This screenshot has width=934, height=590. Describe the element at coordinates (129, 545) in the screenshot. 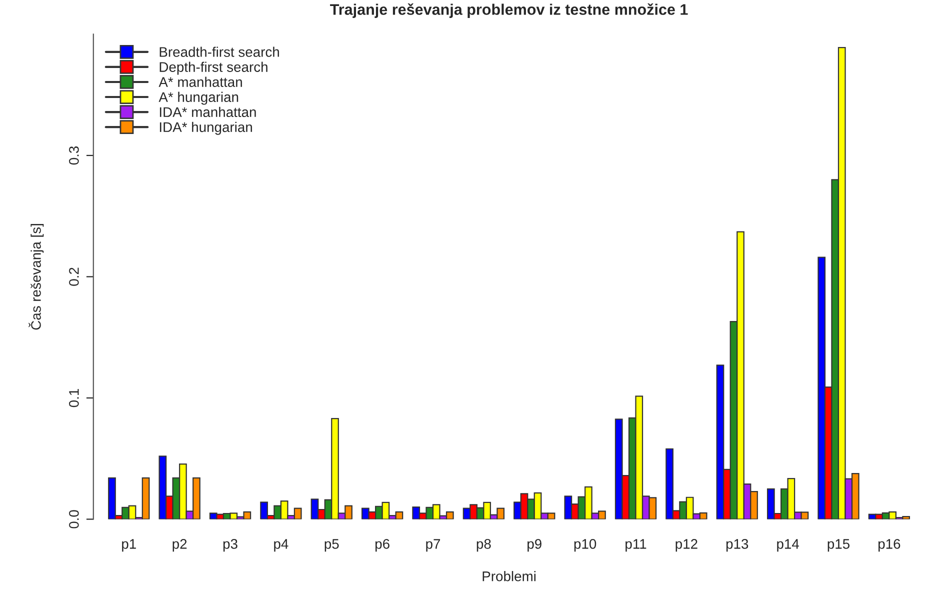

I see `x-tick-label: p1` at that location.